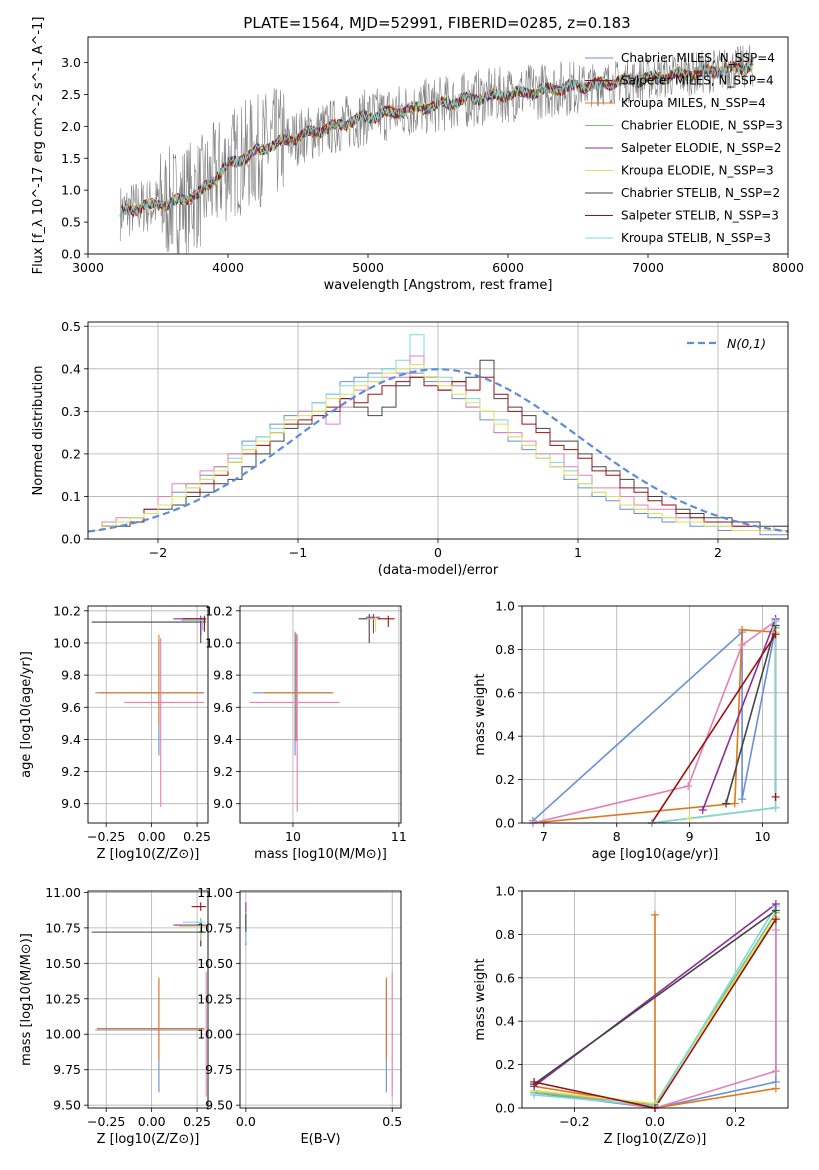  What do you see at coordinates (71, 62) in the screenshot?
I see `y-tick-label: 3.0` at bounding box center [71, 62].